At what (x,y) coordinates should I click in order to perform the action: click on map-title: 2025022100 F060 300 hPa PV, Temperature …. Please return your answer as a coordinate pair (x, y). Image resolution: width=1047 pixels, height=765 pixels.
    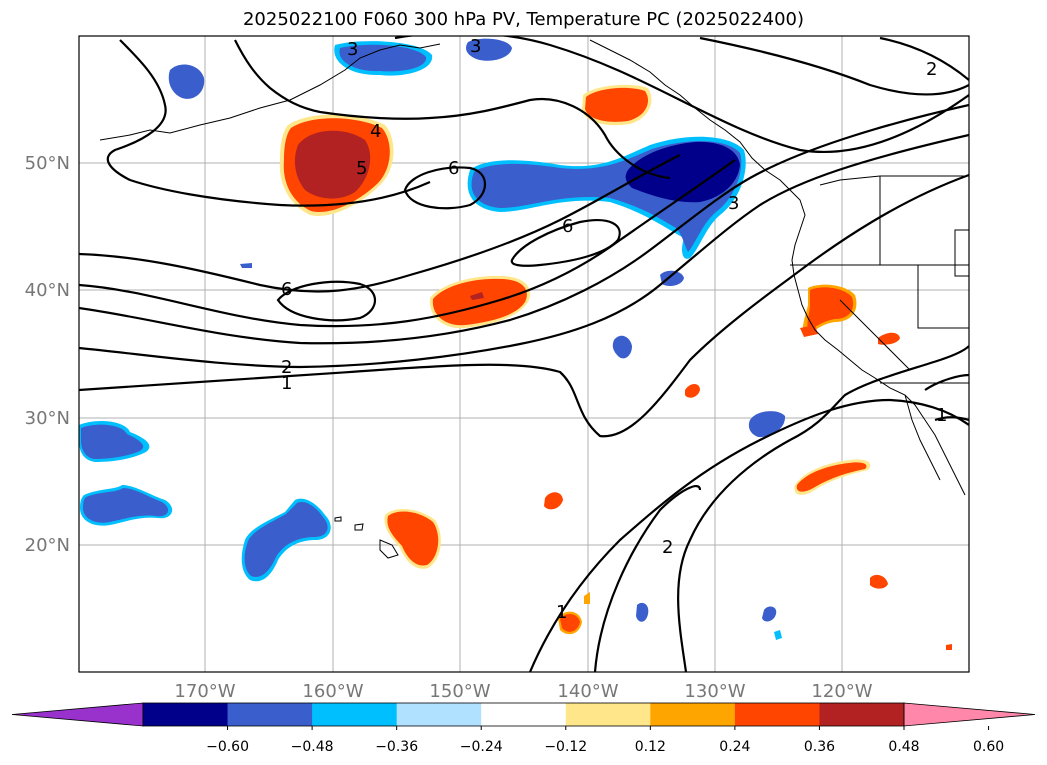
    Looking at the image, I should click on (523, 19).